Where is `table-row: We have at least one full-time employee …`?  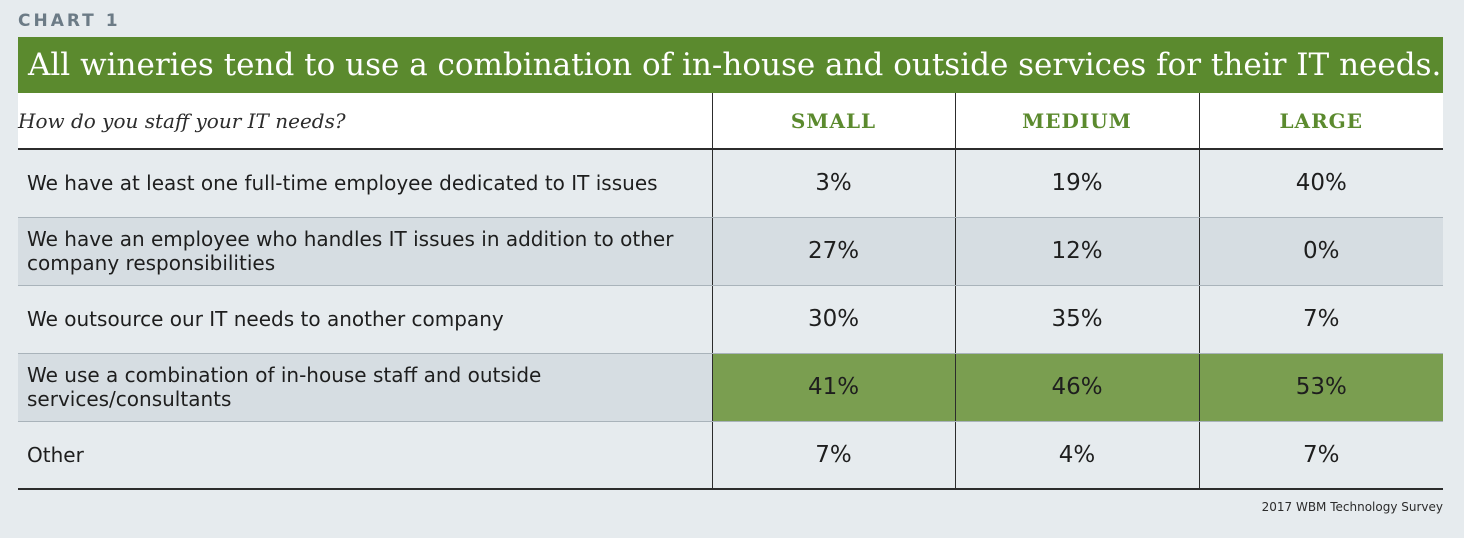
table-row: We have at least one full-time employee … is located at coordinates (730, 183).